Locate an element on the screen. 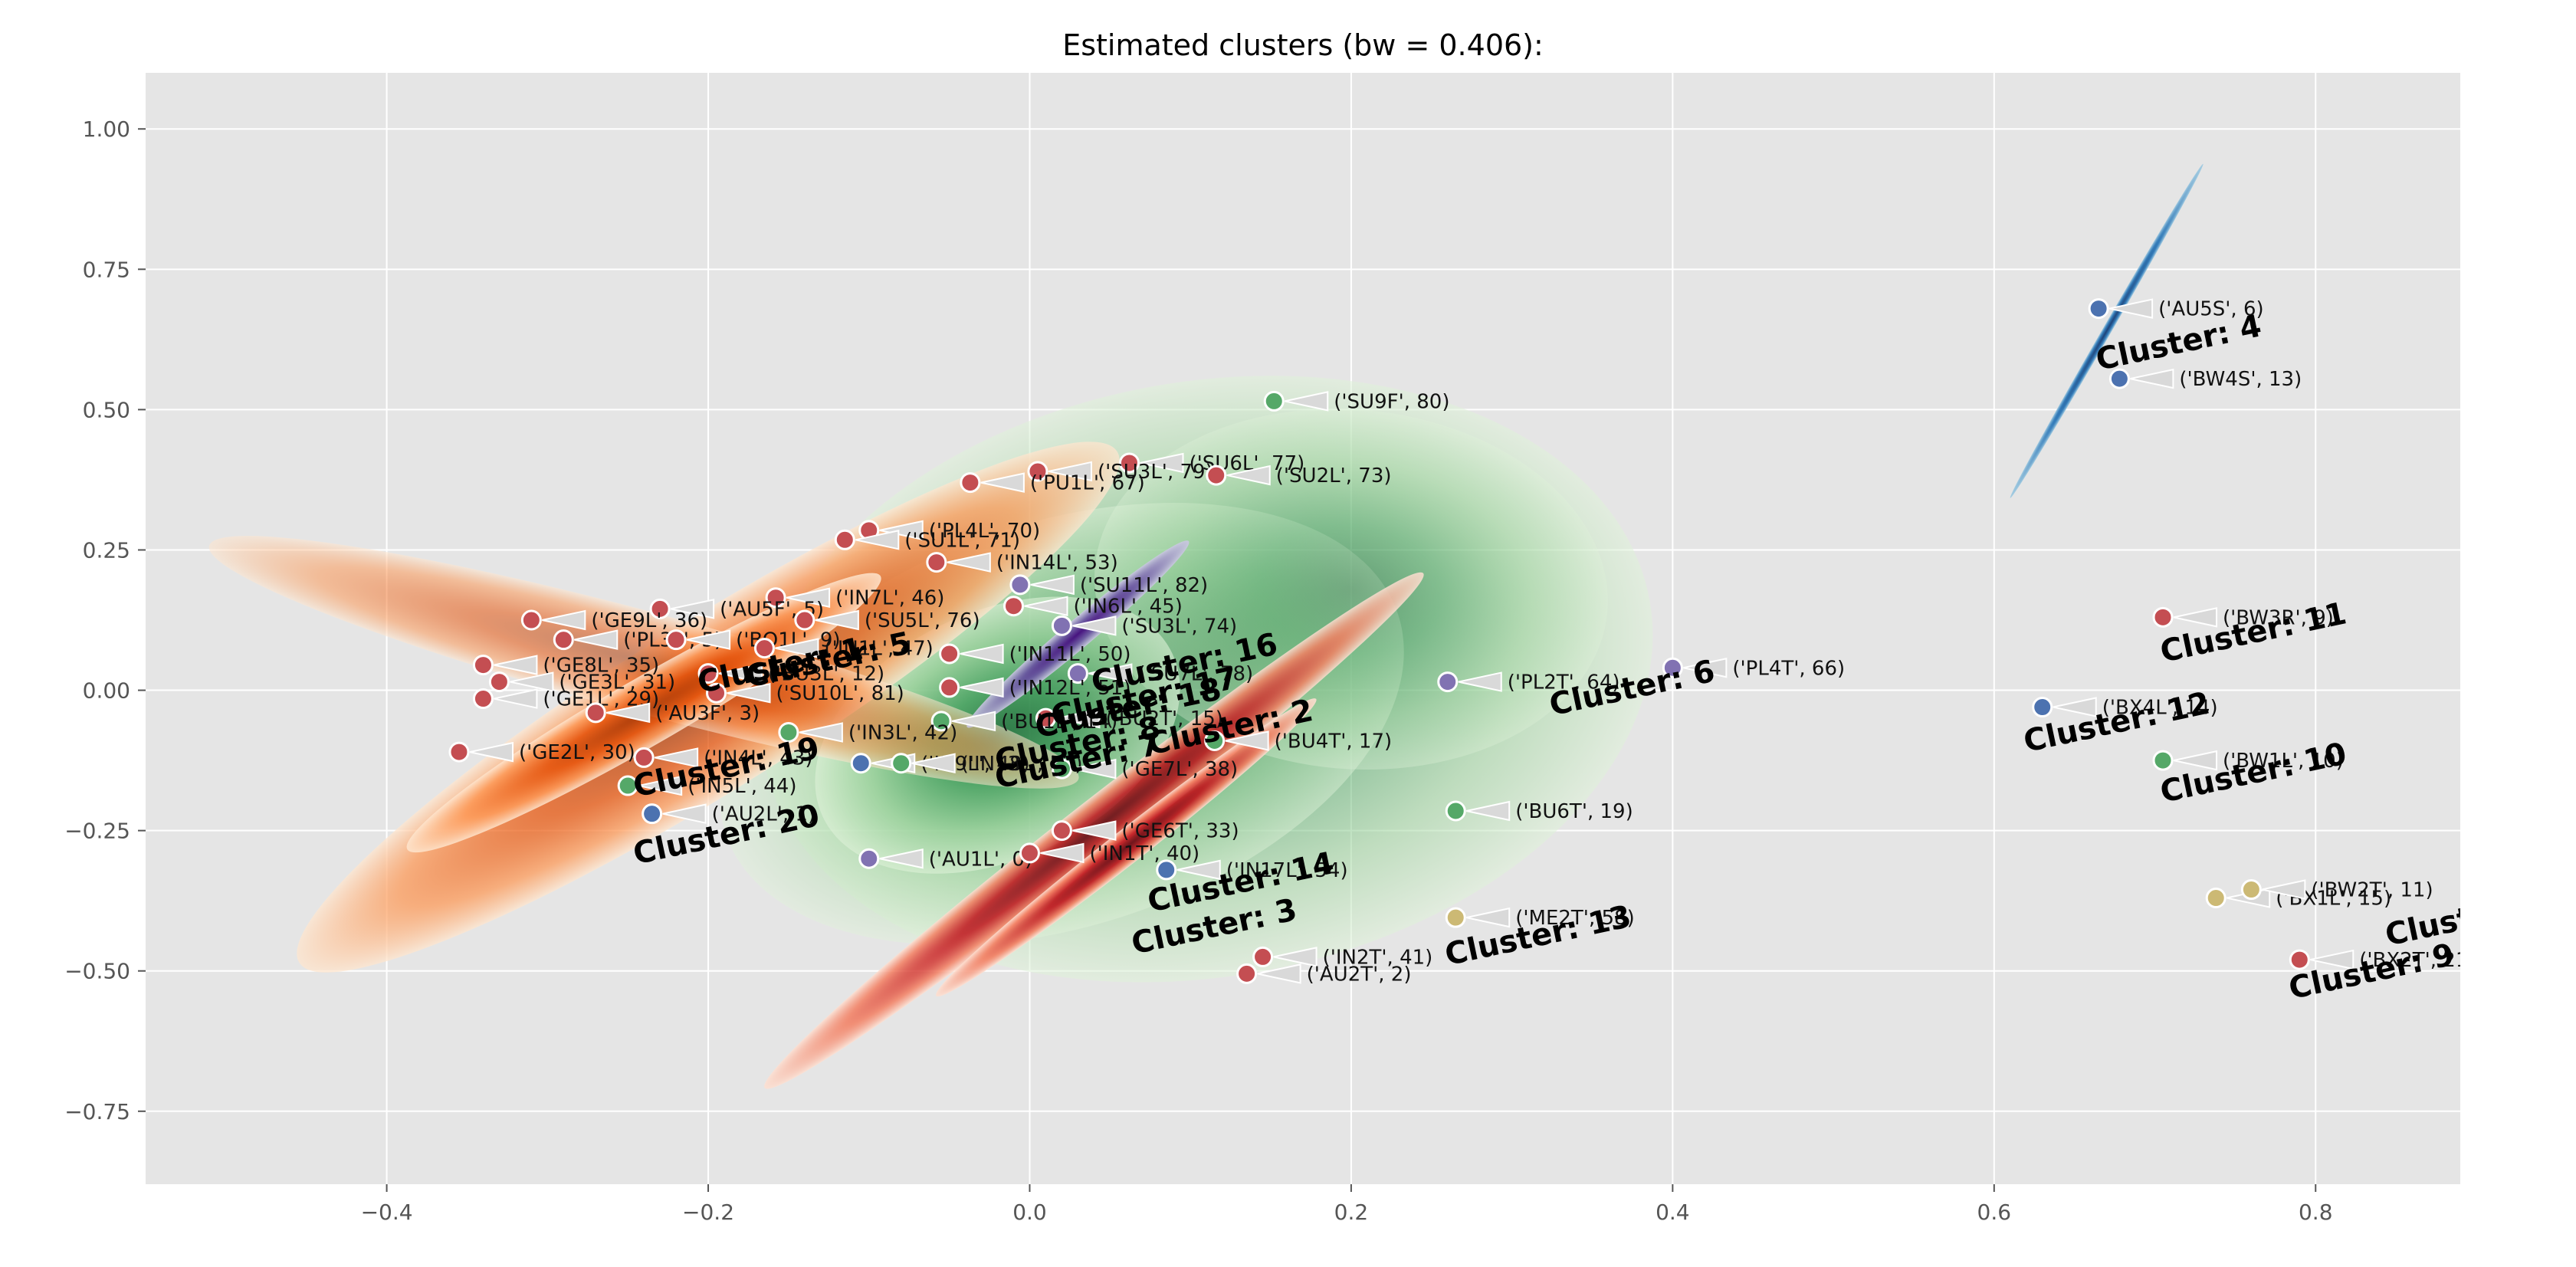 The height and width of the screenshot is (1267, 2576). point-label: ('SU3L', 74) is located at coordinates (1179, 626).